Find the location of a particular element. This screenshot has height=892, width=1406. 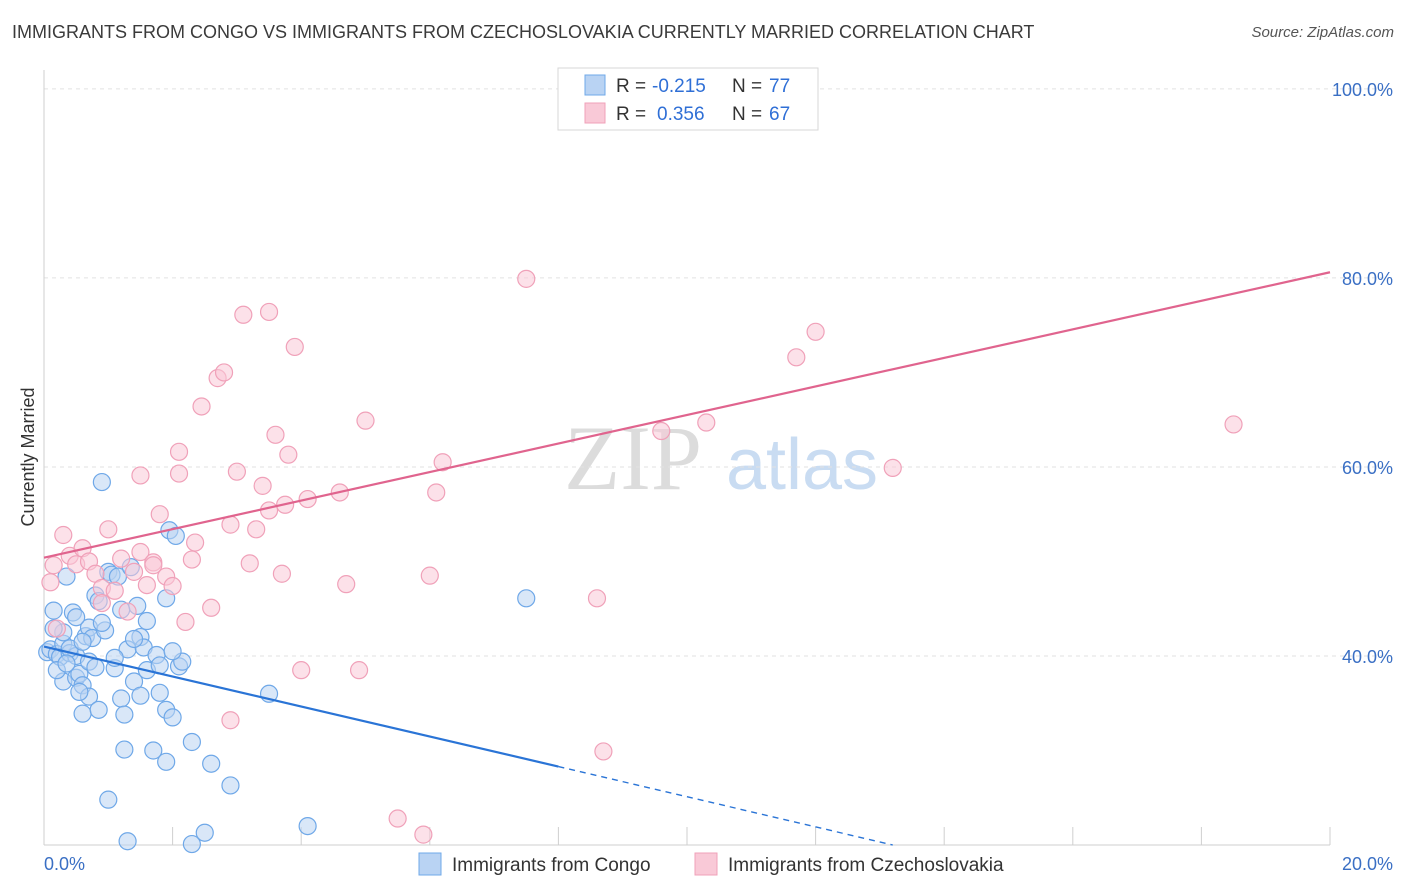

bottom-legend-label-congo: Immigrants from Congo is located at coordinates (551, 865).